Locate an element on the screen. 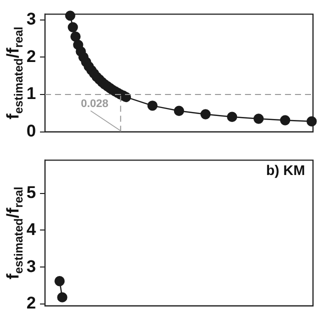  y-tick-label: 1 is located at coordinates (31, 94).